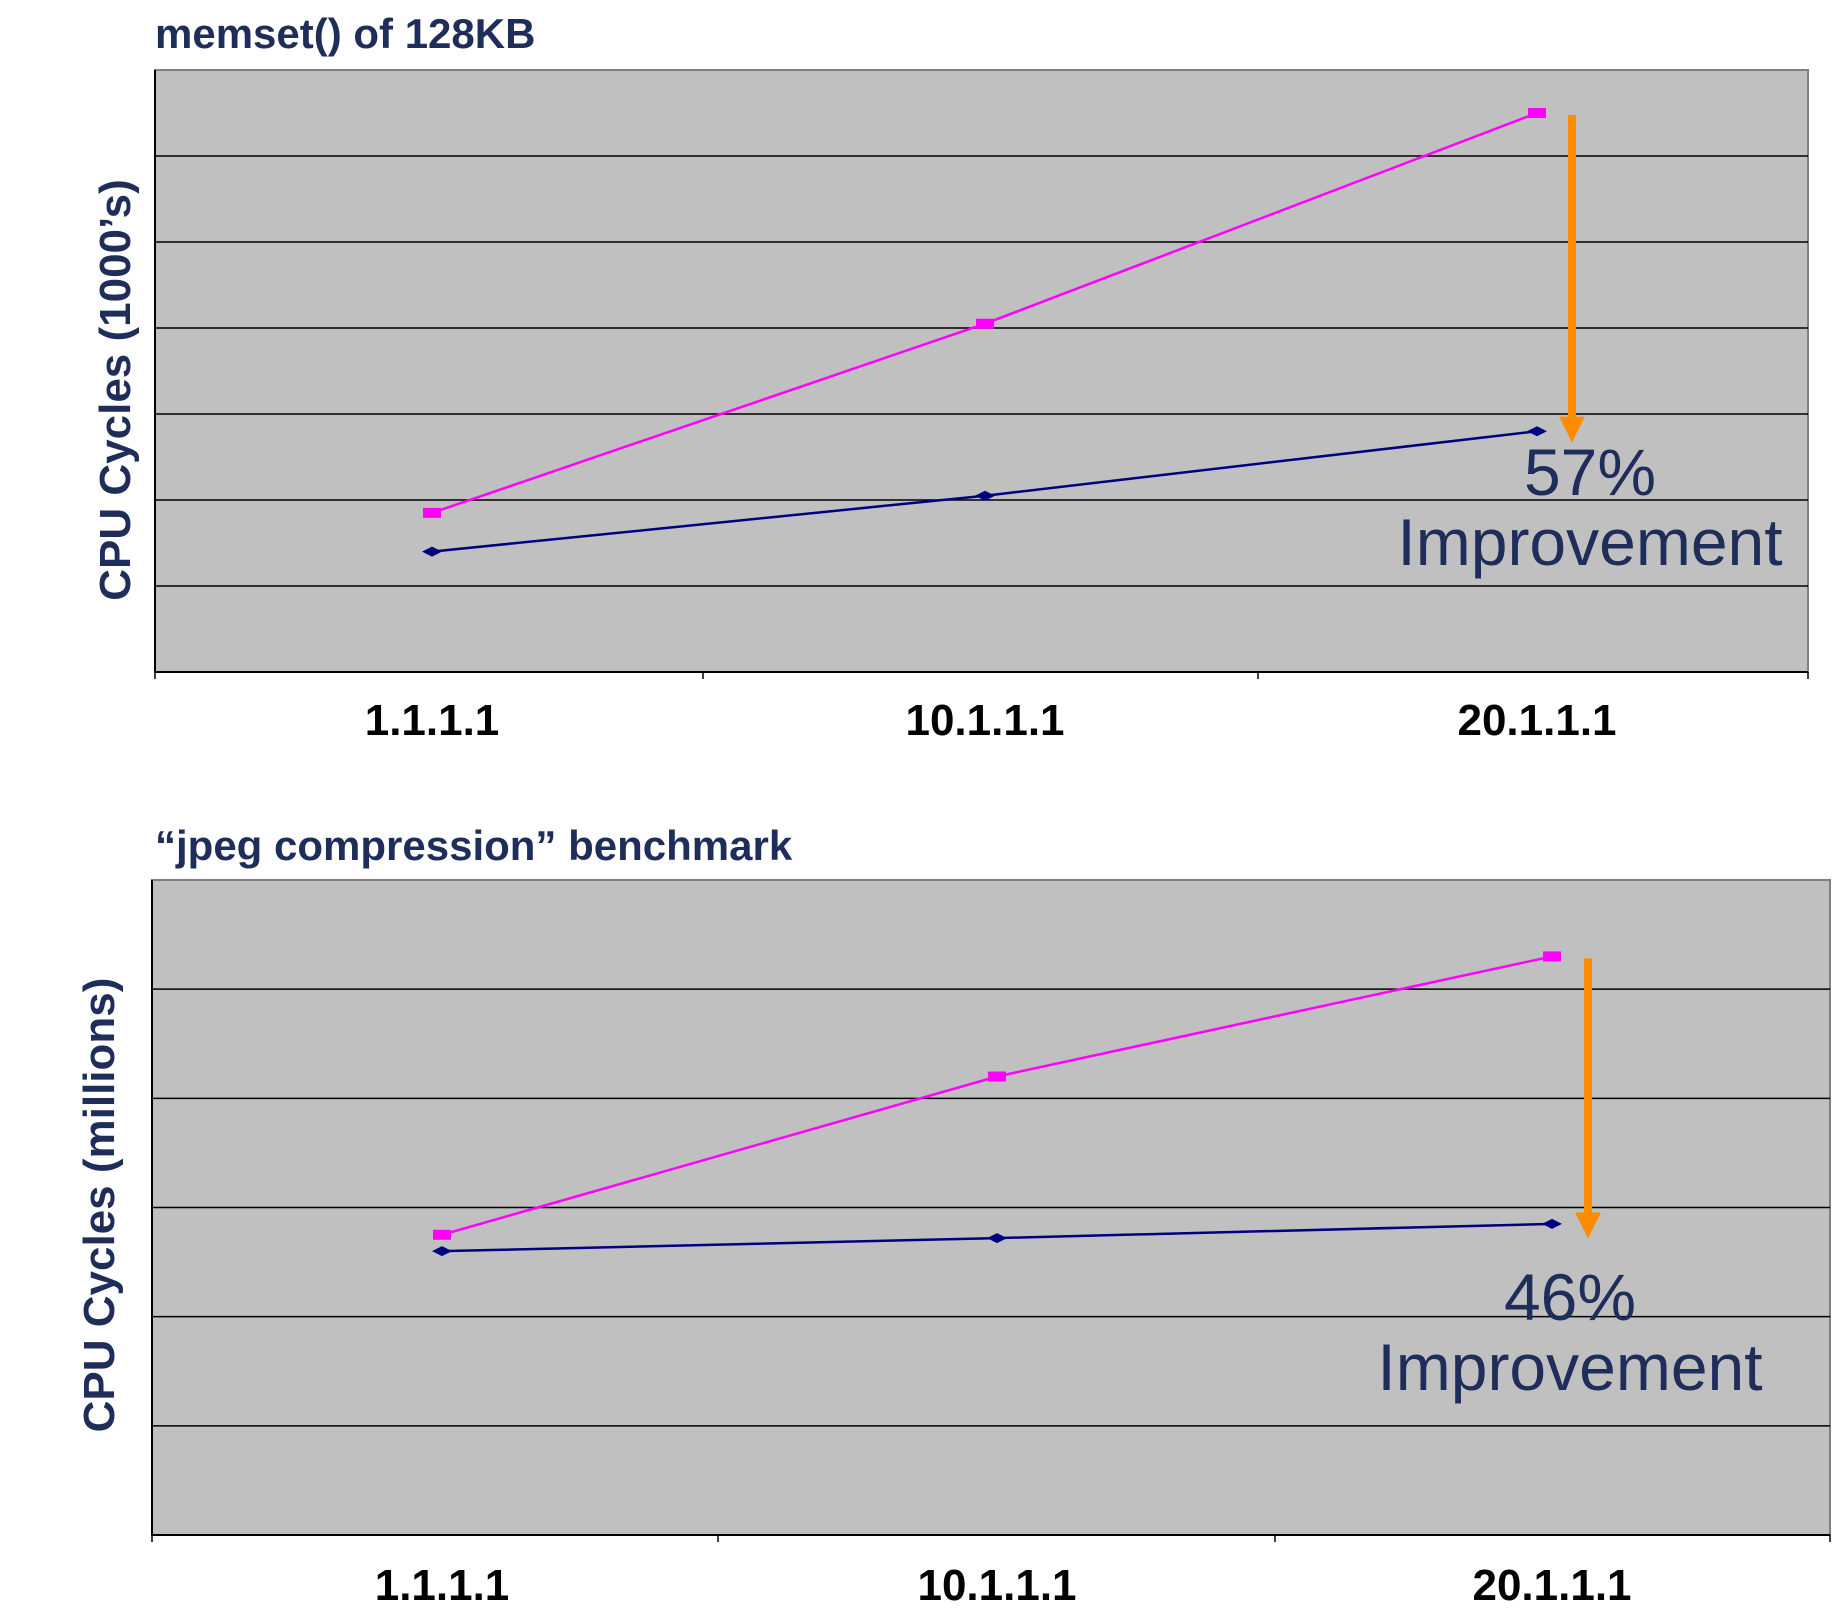 Image resolution: width=1846 pixels, height=1614 pixels. Describe the element at coordinates (1570, 1297) in the screenshot. I see `improvement-percent: 46%` at that location.